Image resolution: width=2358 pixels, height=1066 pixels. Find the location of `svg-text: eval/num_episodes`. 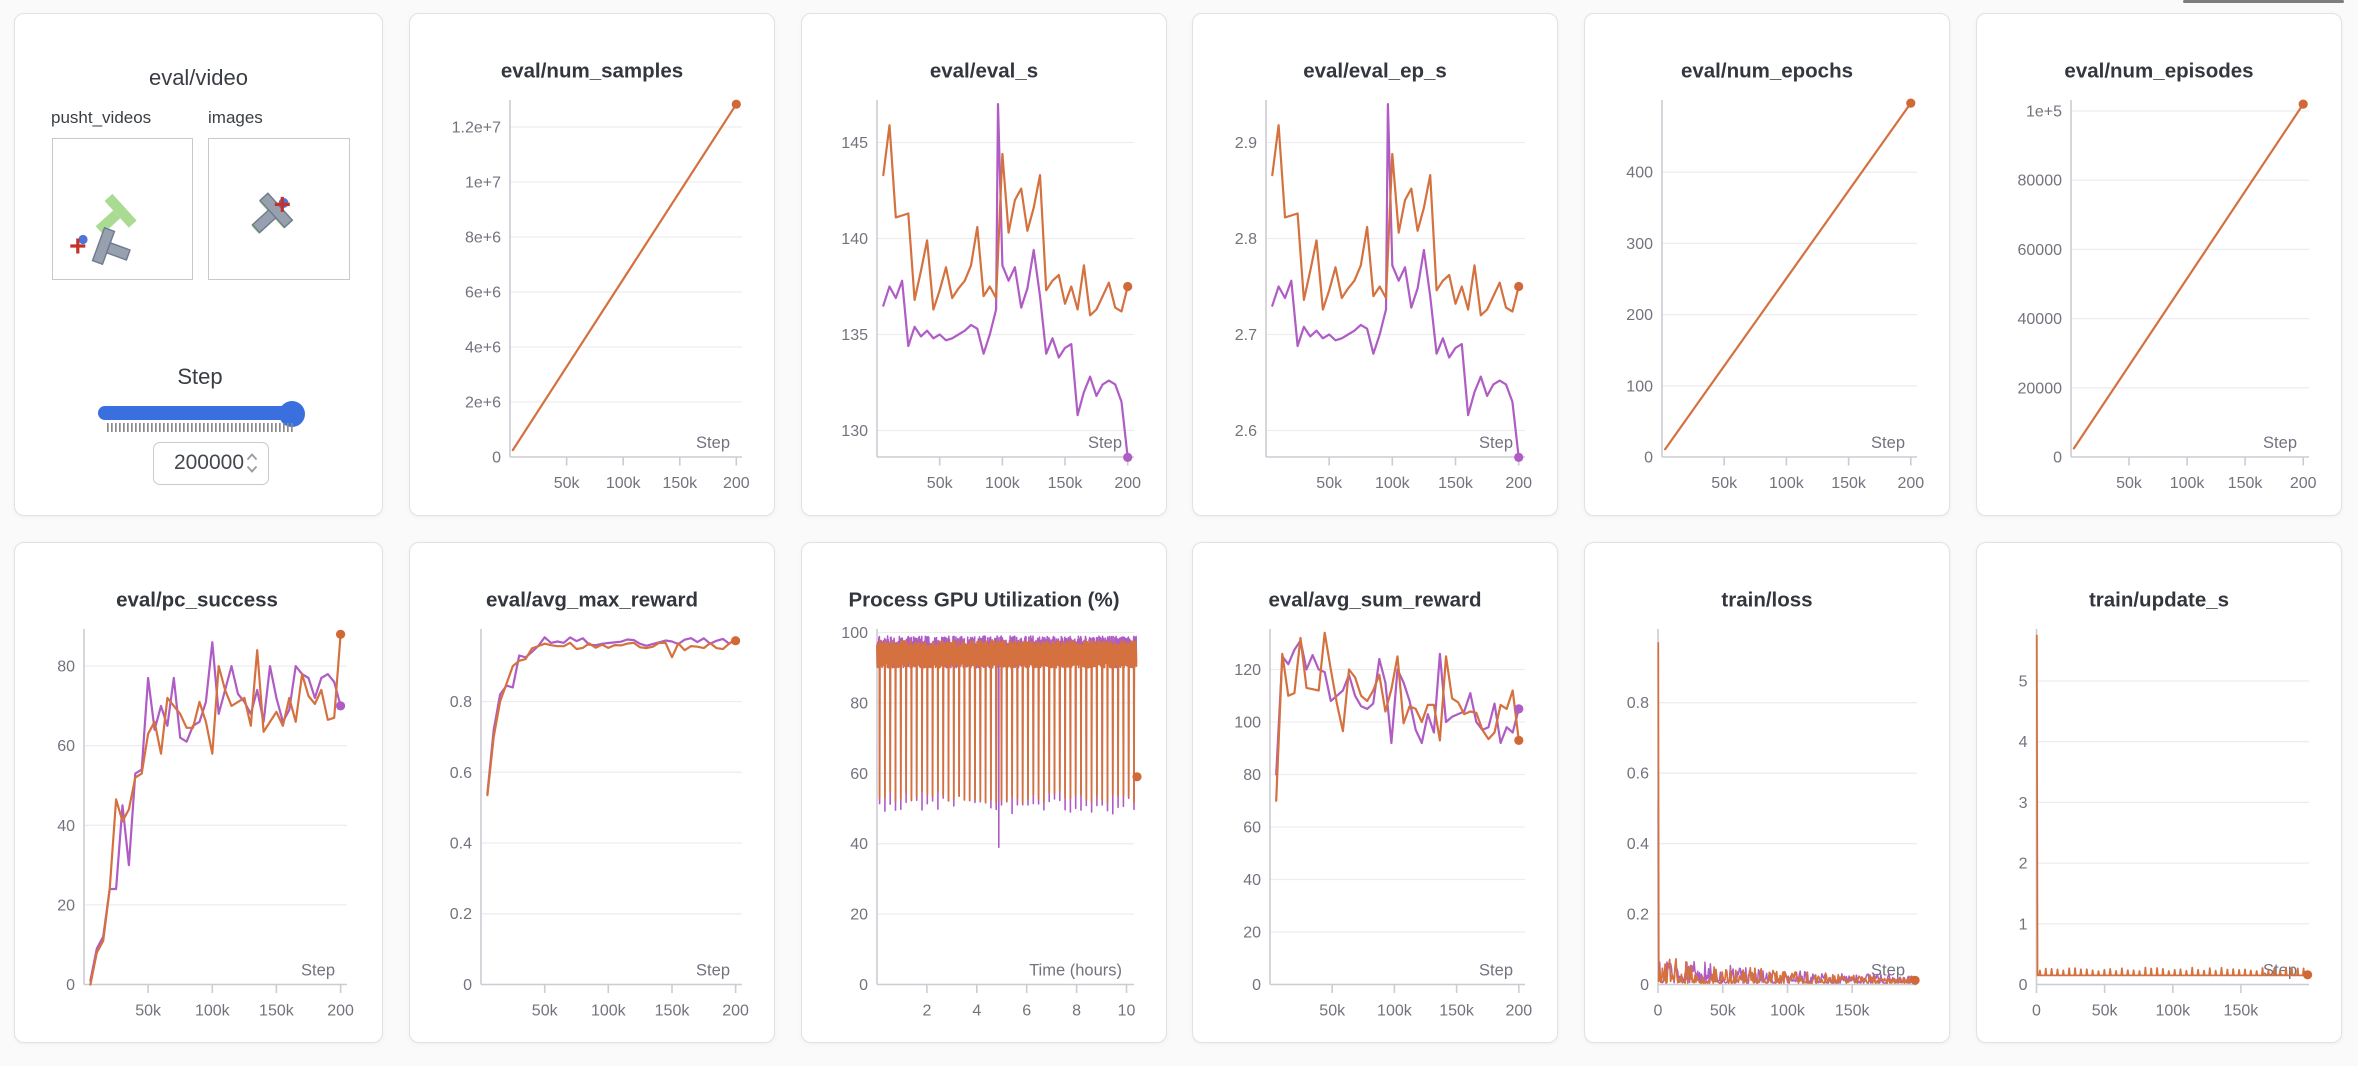

svg-text: eval/num_episodes is located at coordinates (2158, 71).